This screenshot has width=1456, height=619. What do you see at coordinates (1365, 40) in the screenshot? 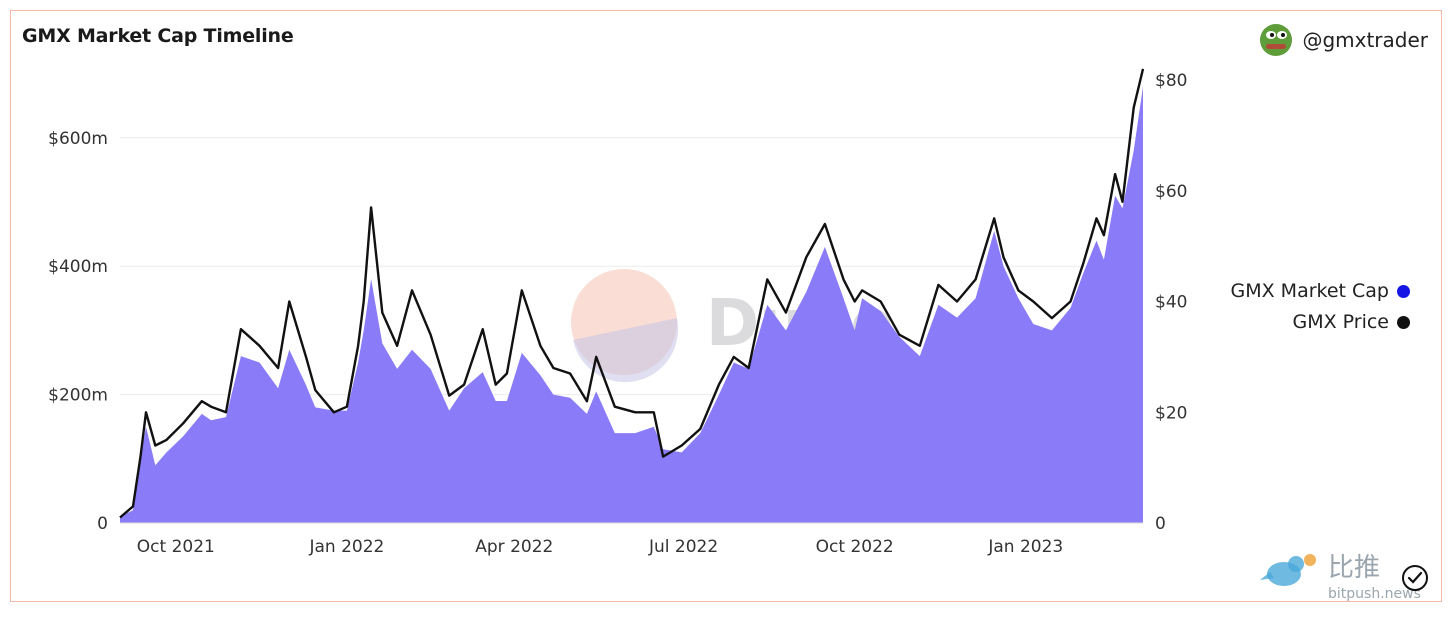
I see `author-handle: @gmxtrader` at bounding box center [1365, 40].